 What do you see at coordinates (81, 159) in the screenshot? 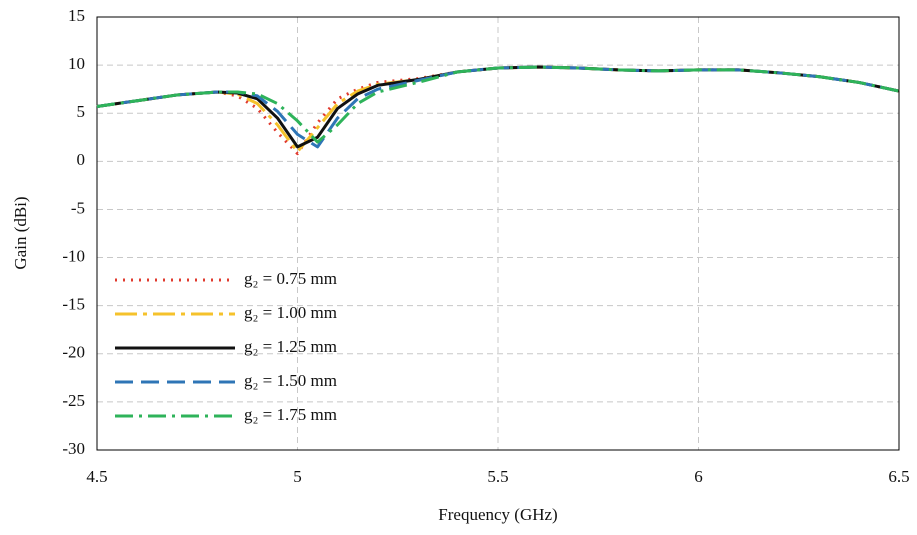
I see `y-tick-label: 0` at bounding box center [81, 159].